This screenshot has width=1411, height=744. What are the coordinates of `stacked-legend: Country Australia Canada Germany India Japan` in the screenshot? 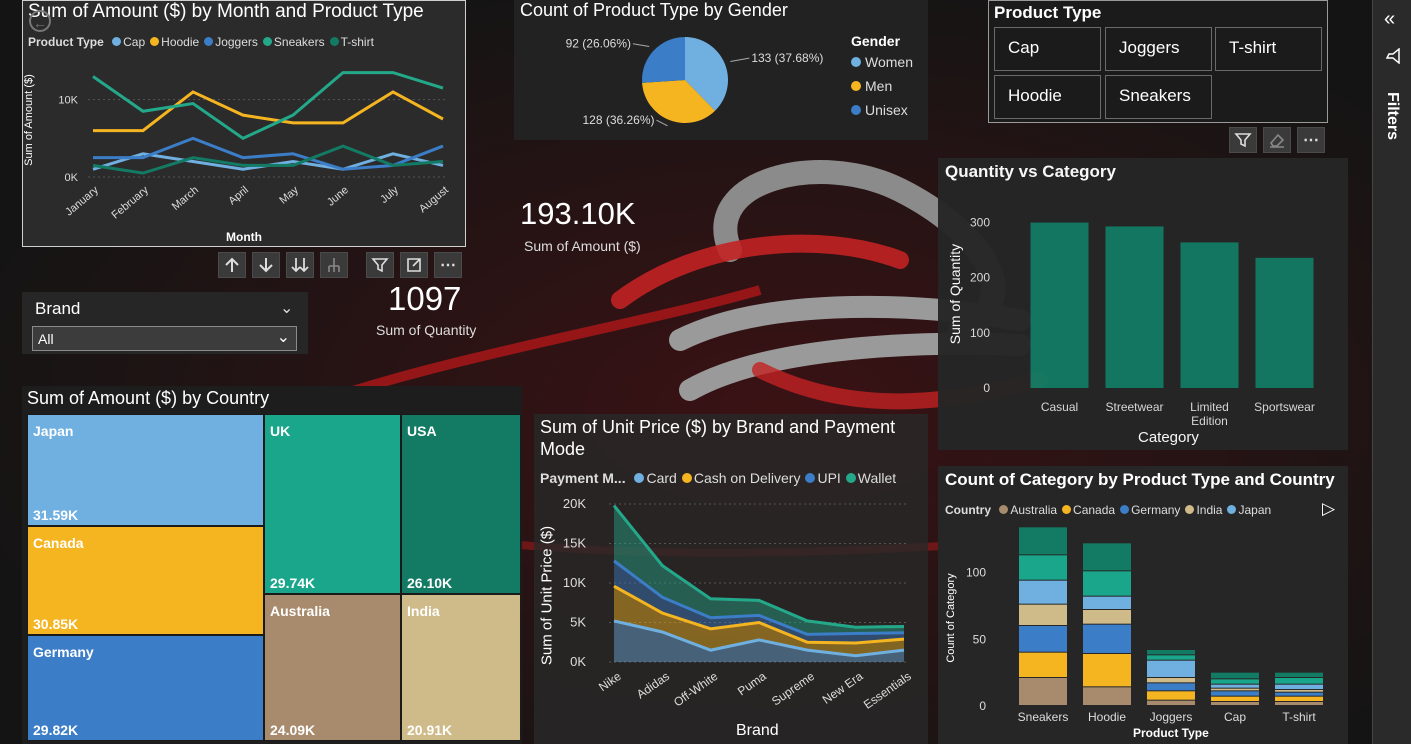 It's located at (1108, 510).